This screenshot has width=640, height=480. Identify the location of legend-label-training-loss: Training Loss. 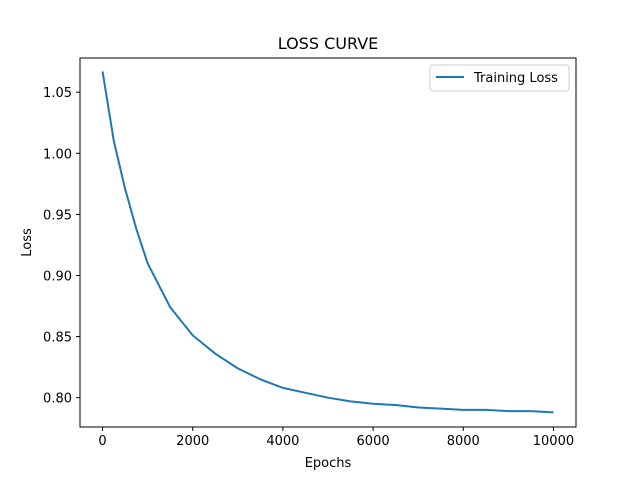
(515, 78).